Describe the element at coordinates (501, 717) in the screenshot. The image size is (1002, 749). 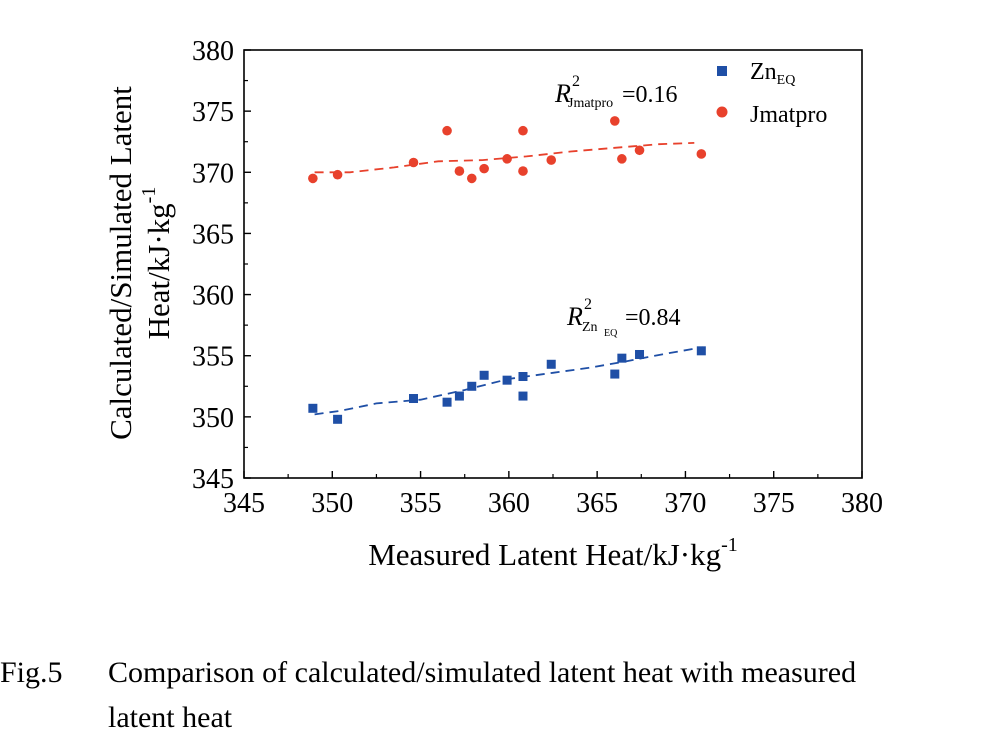
I see `caption-line-2: latent heat` at that location.